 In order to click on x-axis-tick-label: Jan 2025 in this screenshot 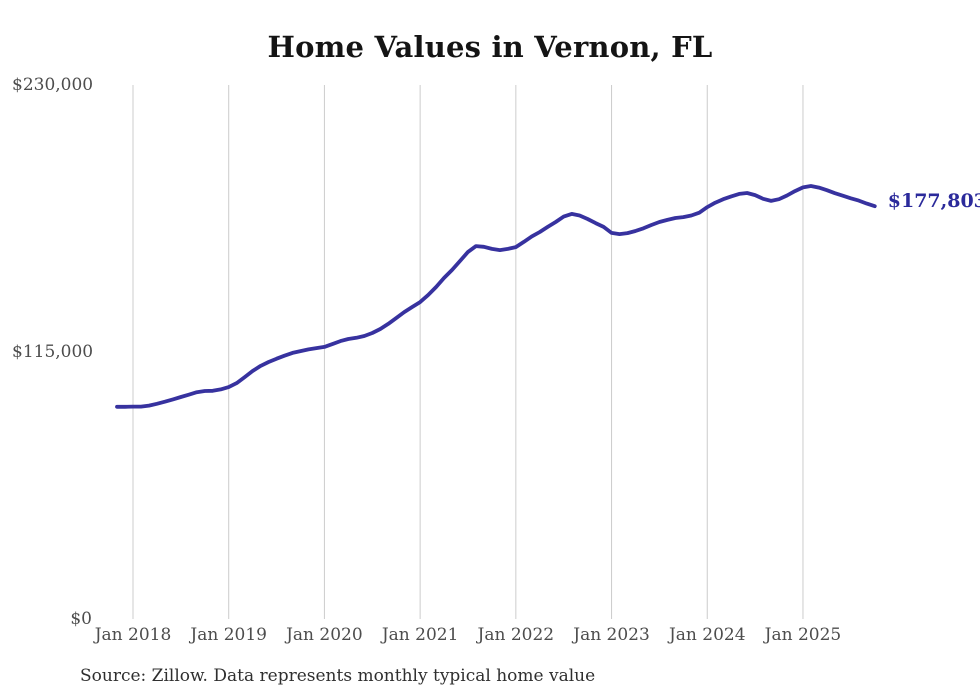, I will do `click(803, 635)`.